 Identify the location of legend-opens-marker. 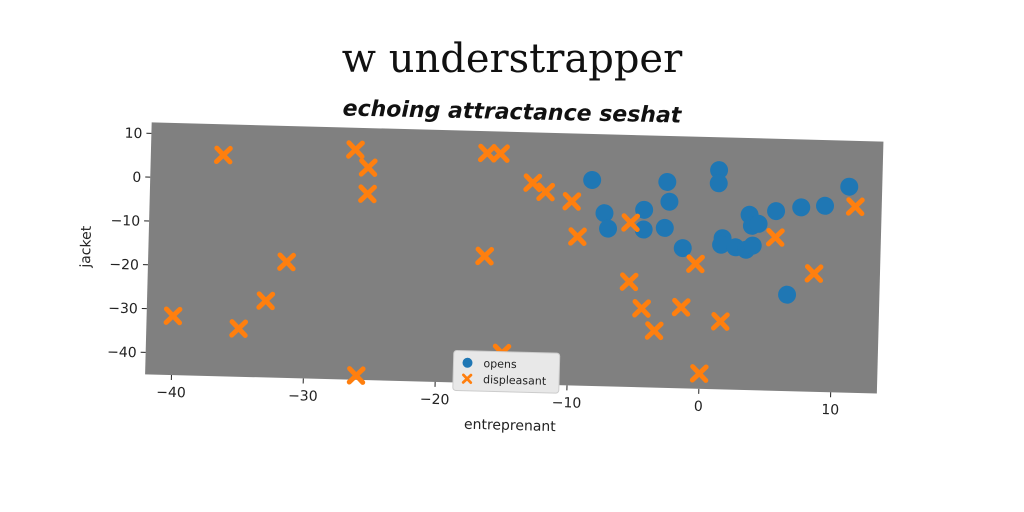
(467, 362).